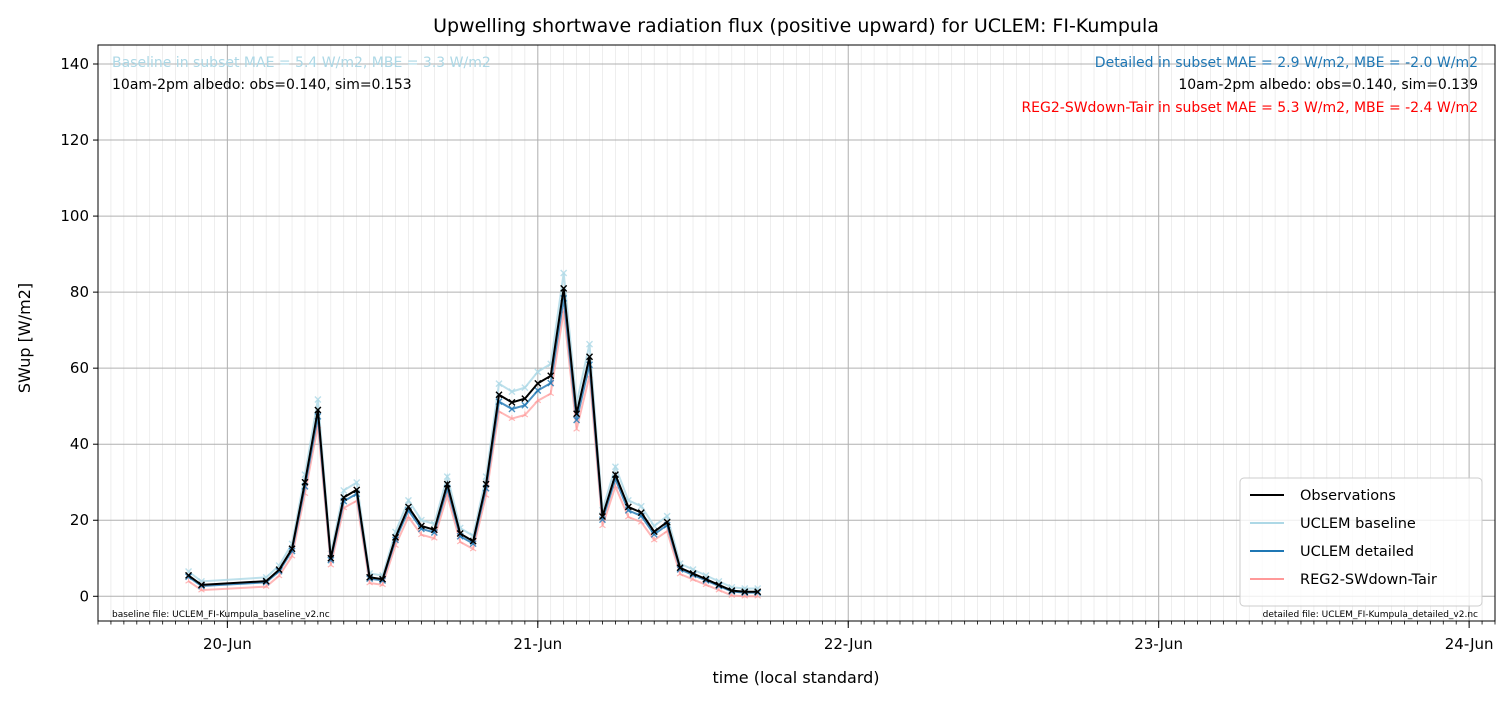 The height and width of the screenshot is (701, 1507). What do you see at coordinates (79, 368) in the screenshot?
I see `y-tick-label: 60` at bounding box center [79, 368].